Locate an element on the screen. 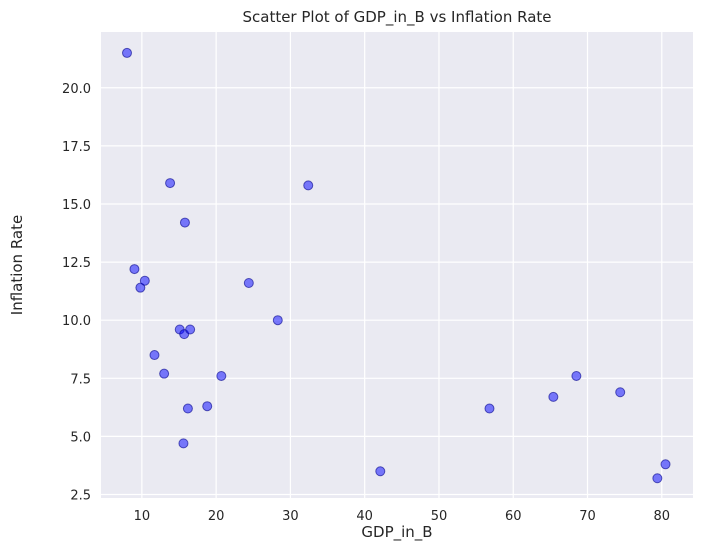  x-tick-label: 70 is located at coordinates (587, 516).